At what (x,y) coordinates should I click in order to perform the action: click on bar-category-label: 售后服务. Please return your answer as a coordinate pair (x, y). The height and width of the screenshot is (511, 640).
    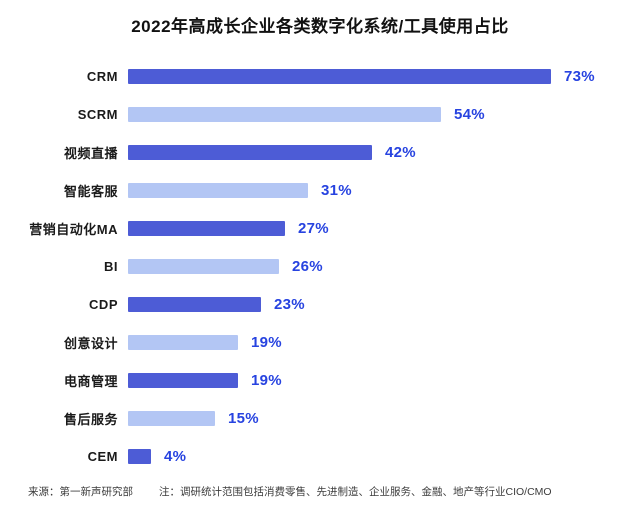
    Looking at the image, I should click on (90, 419).